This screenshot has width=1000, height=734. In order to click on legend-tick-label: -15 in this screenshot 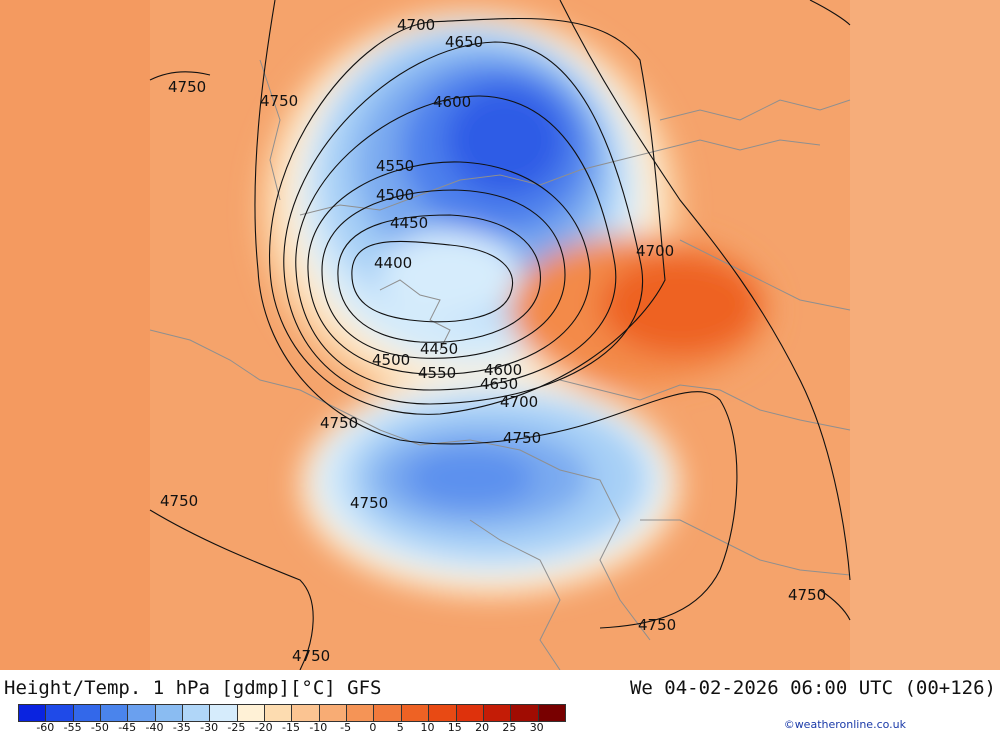, I will do `click(291, 727)`.